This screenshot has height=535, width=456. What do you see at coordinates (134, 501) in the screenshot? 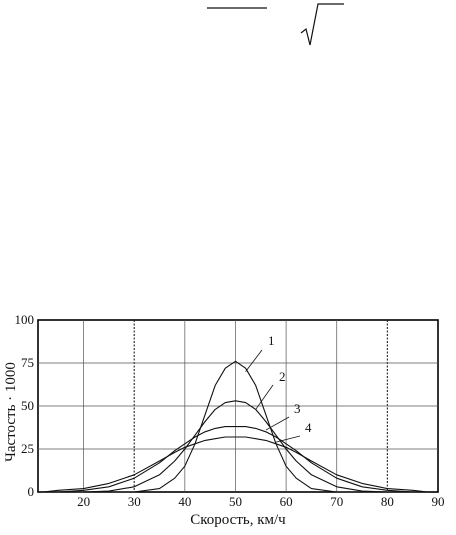
I see `x-tick-label: 30` at bounding box center [134, 501].